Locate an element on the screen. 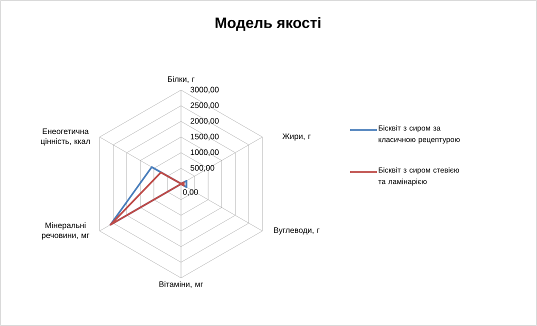 This screenshot has width=537, height=326. chart-title: Модель якості is located at coordinates (268, 24).